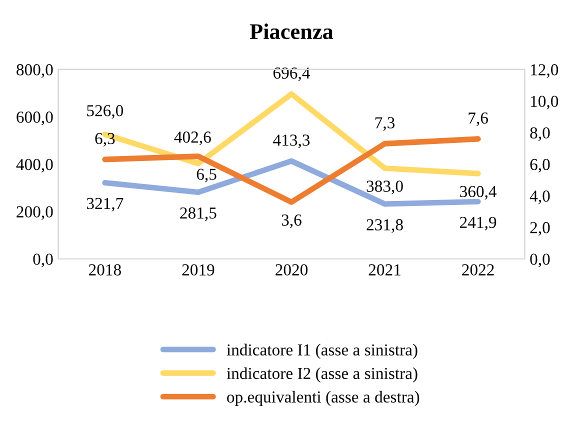  I want to click on data-label: 6,3, so click(105, 139).